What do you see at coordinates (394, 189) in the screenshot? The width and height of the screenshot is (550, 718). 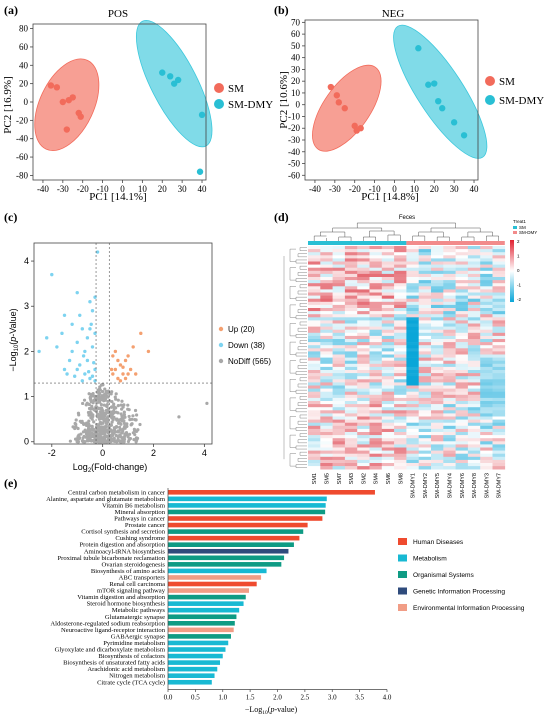 I see `neg-x-tick-label: 0` at bounding box center [394, 189].